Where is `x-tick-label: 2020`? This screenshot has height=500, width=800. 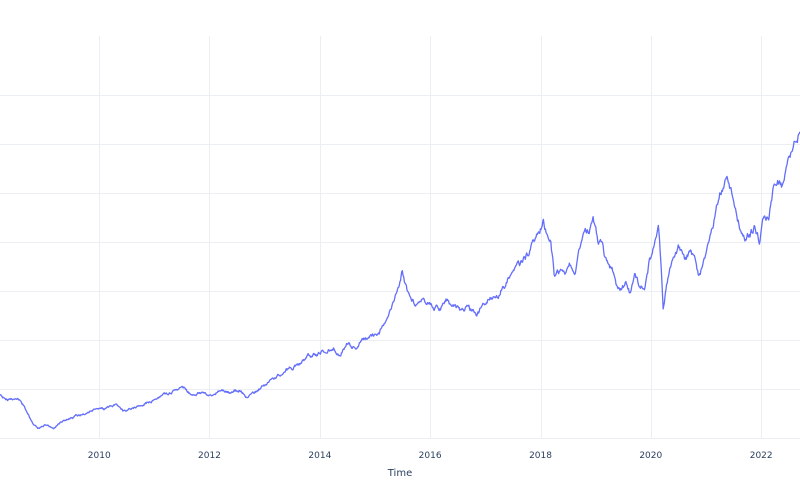
x-tick-label: 2020 is located at coordinates (650, 456).